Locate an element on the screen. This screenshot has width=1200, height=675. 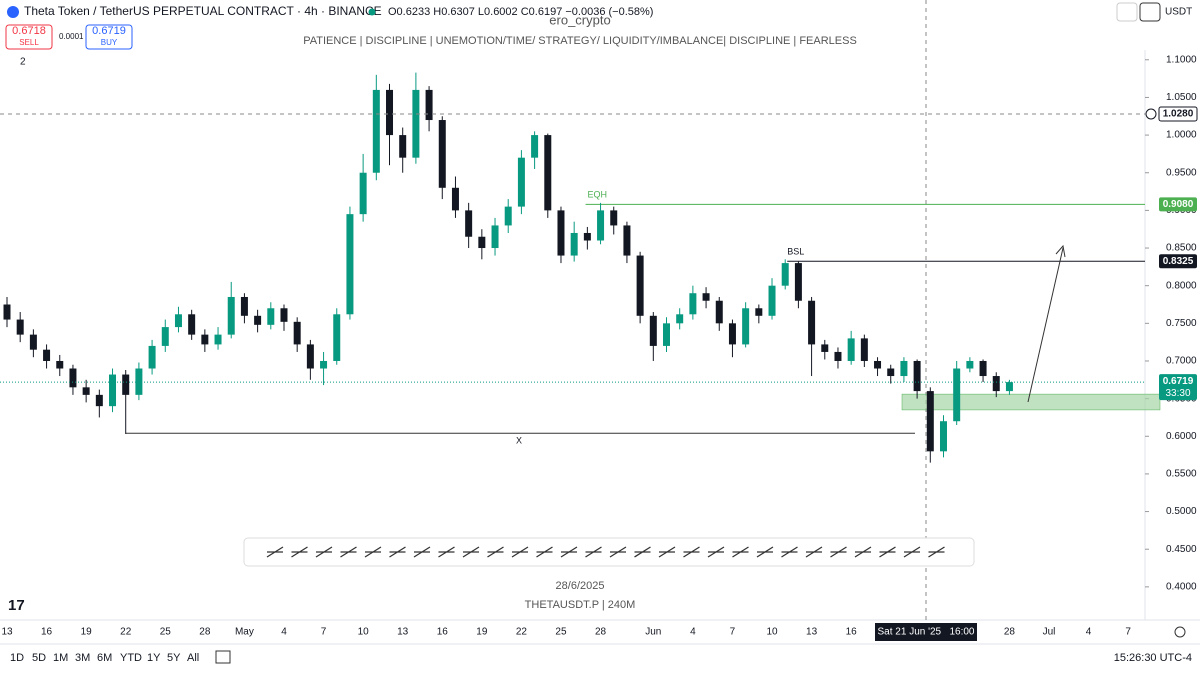
sell-label: SELL is located at coordinates (29, 42).